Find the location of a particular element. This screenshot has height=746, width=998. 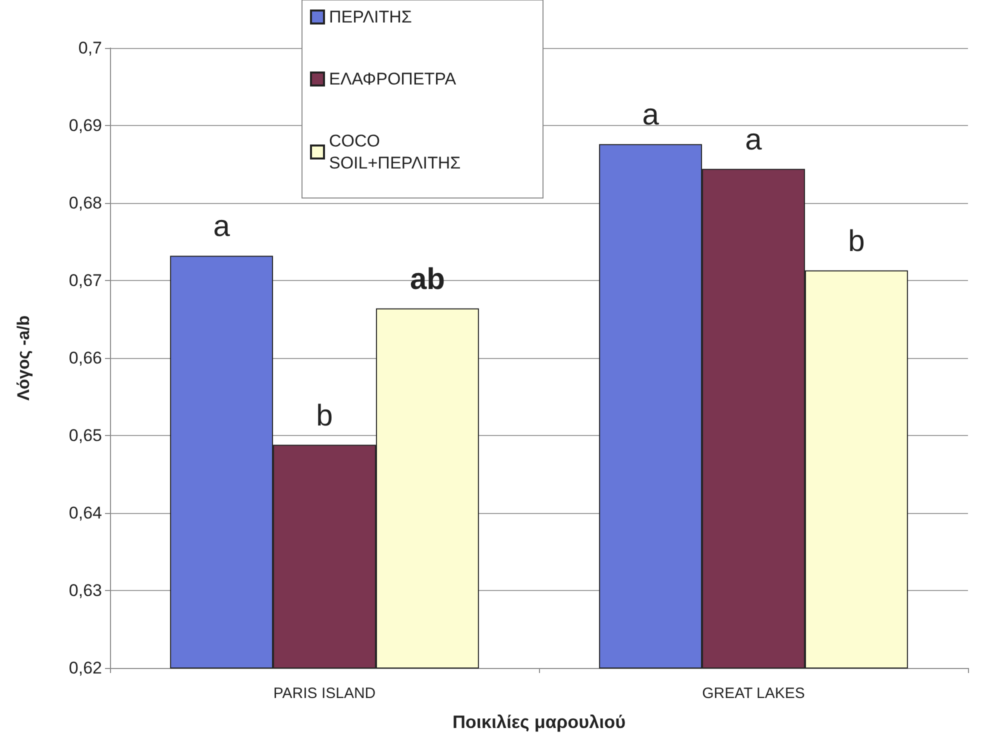

y-tick-label: 0,66 is located at coordinates (85, 358).